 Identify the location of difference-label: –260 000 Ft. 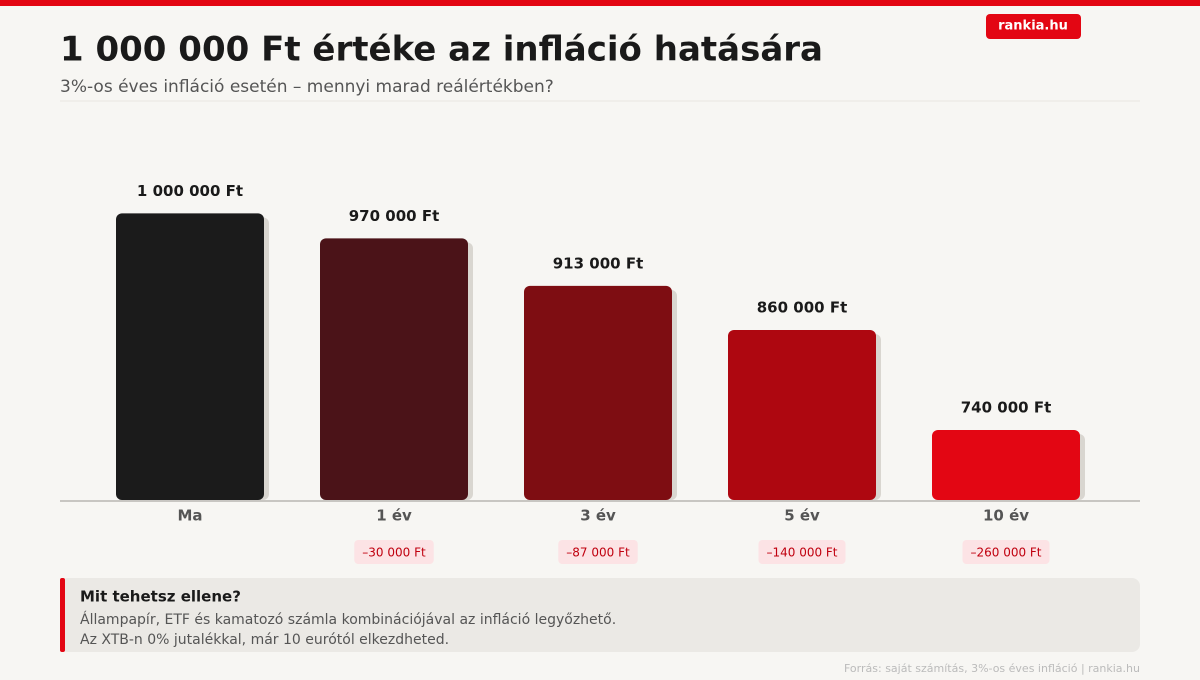
(1005, 553).